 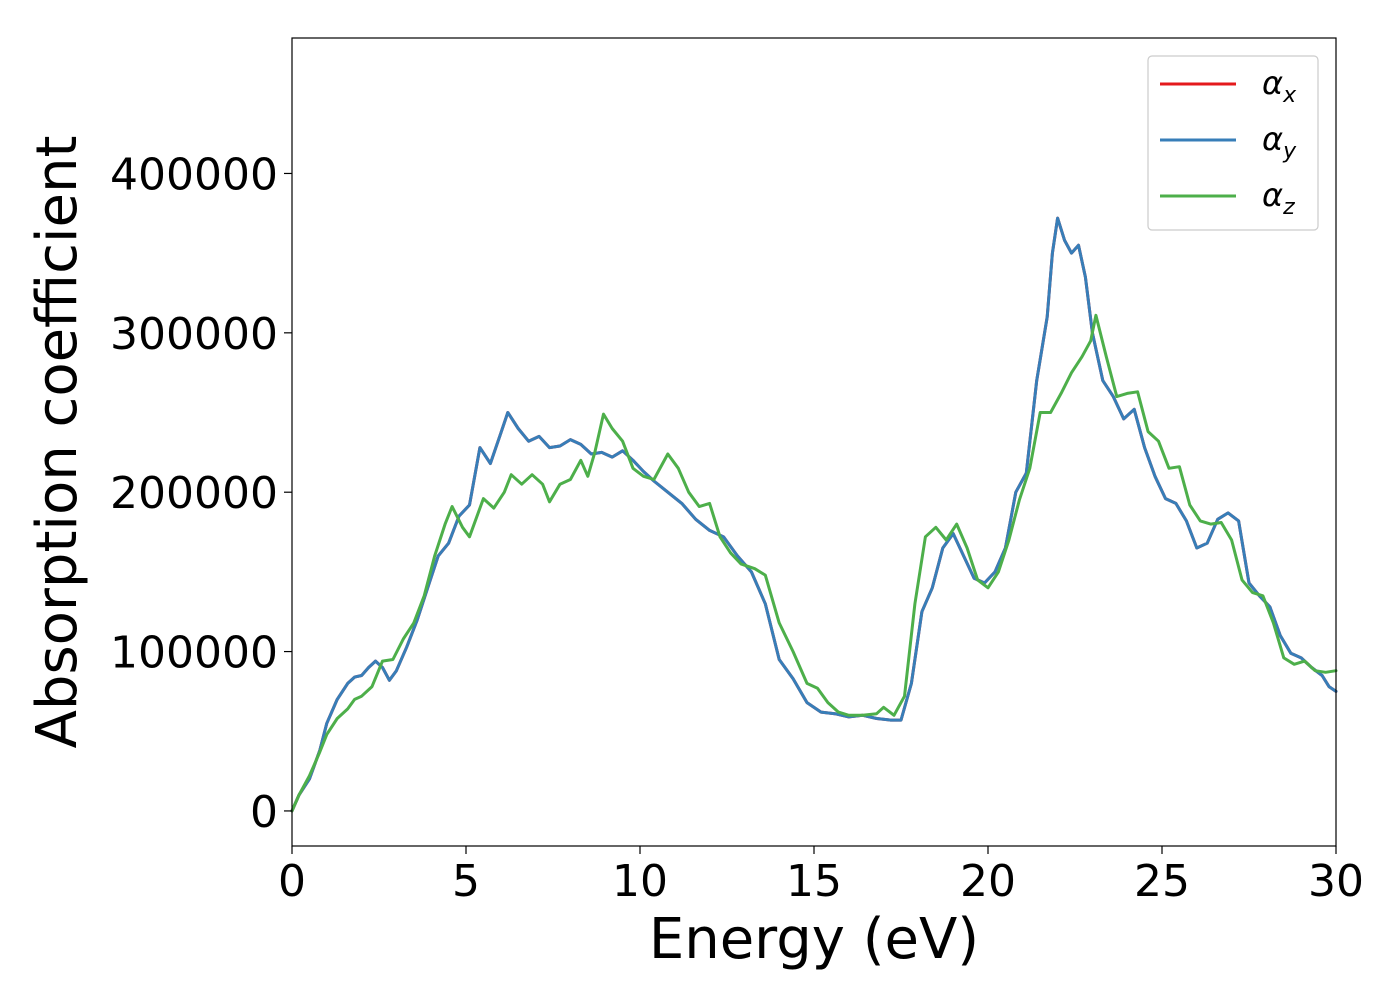 I want to click on legend-frame, so click(x=1233, y=143).